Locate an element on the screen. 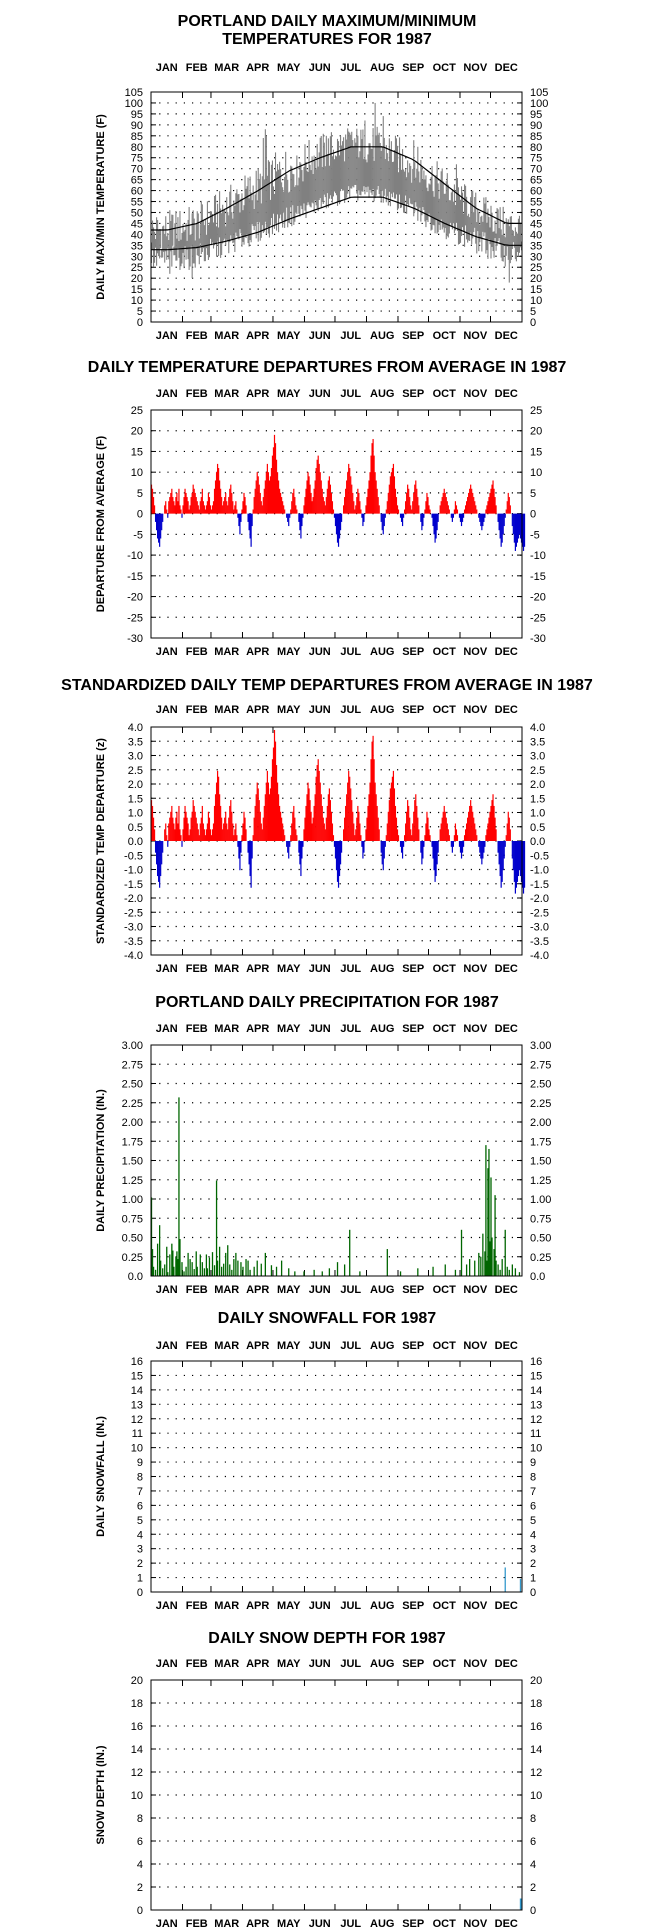 The image size is (654, 1932). y-tick-label-left: 75 is located at coordinates (137, 159).